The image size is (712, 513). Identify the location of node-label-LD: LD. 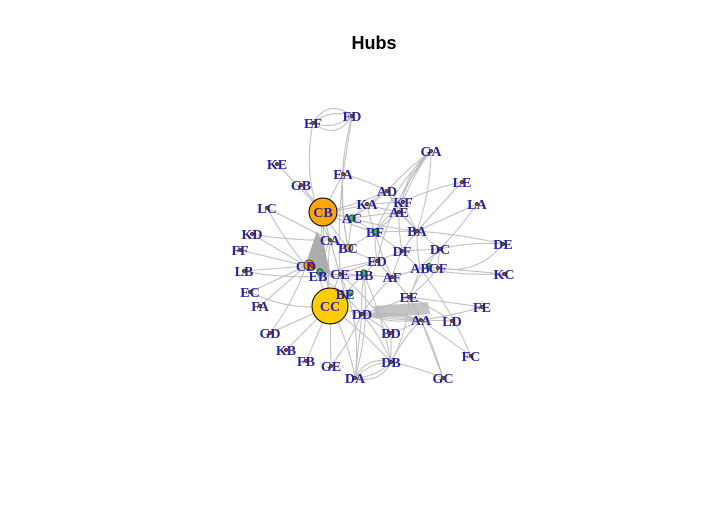
(451, 322).